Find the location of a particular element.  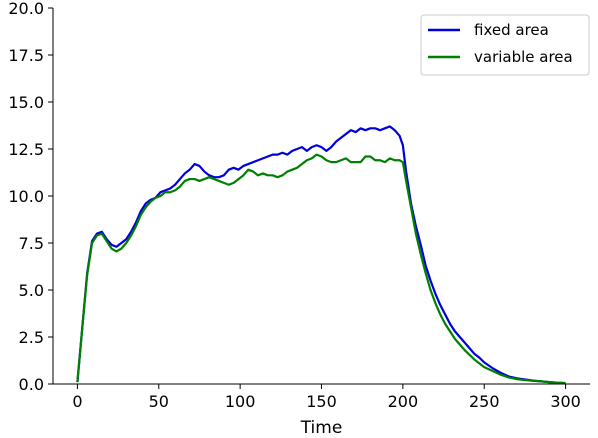

x-tick-label: 300 is located at coordinates (565, 401).